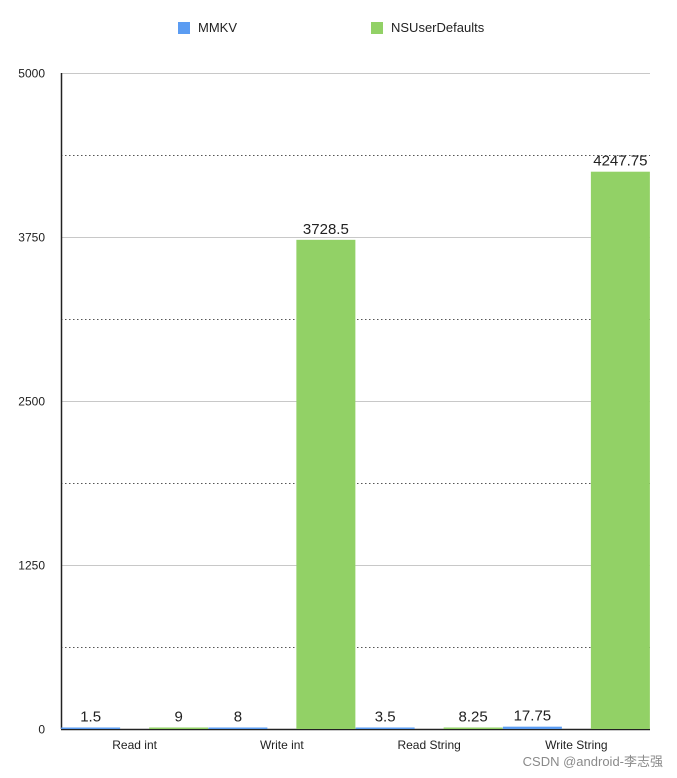 The image size is (677, 778). Describe the element at coordinates (282, 745) in the screenshot. I see `x-tick-label-1: Write int` at that location.